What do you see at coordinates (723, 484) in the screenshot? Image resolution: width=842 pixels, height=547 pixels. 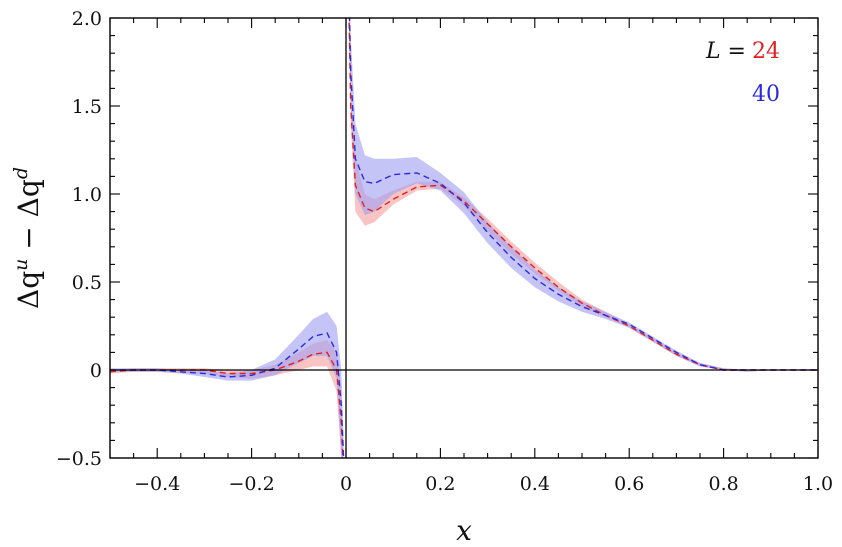 I see `x-tick-label: 0.8` at bounding box center [723, 484].